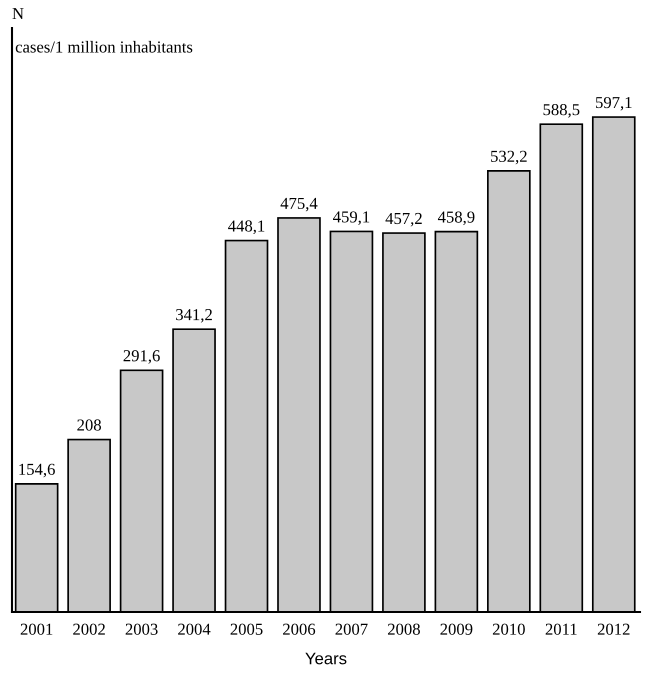 The height and width of the screenshot is (674, 647). Describe the element at coordinates (351, 218) in the screenshot. I see `data-label: 459,1` at that location.